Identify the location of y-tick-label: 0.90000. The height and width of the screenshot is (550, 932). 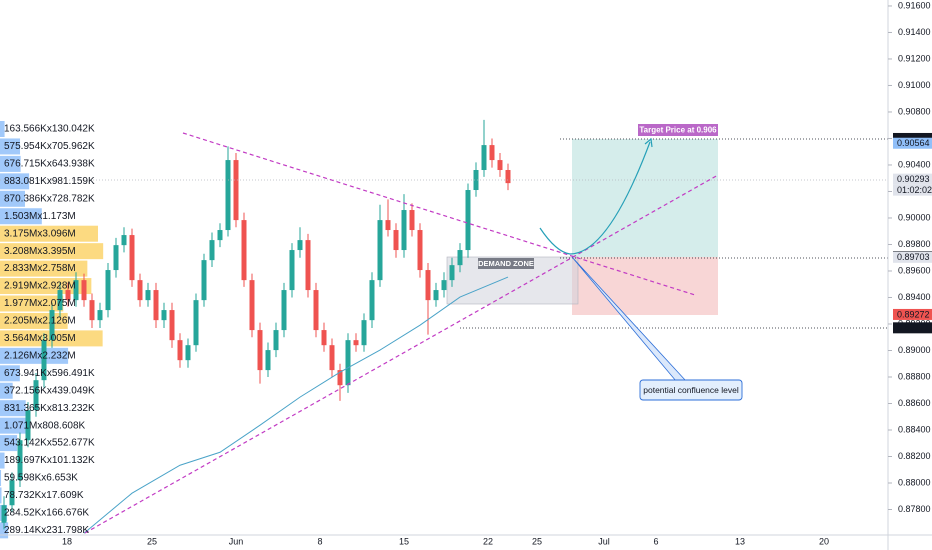
(914, 217).